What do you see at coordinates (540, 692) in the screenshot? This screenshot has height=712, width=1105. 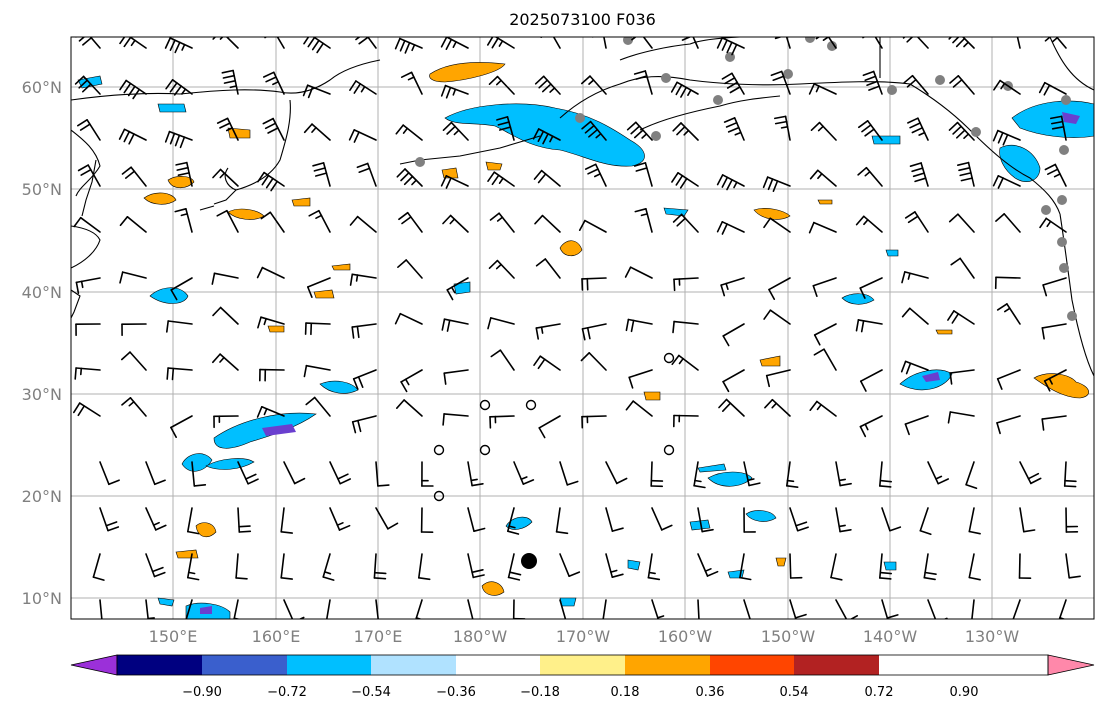 I see `colorbar-tick-label: −0.18` at bounding box center [540, 692].